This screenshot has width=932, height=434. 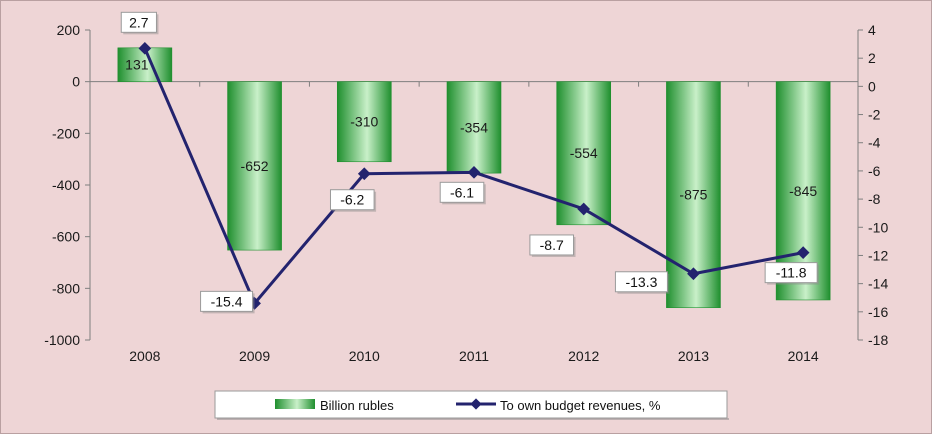 I want to click on line-value-callout: -6.2, so click(x=353, y=200).